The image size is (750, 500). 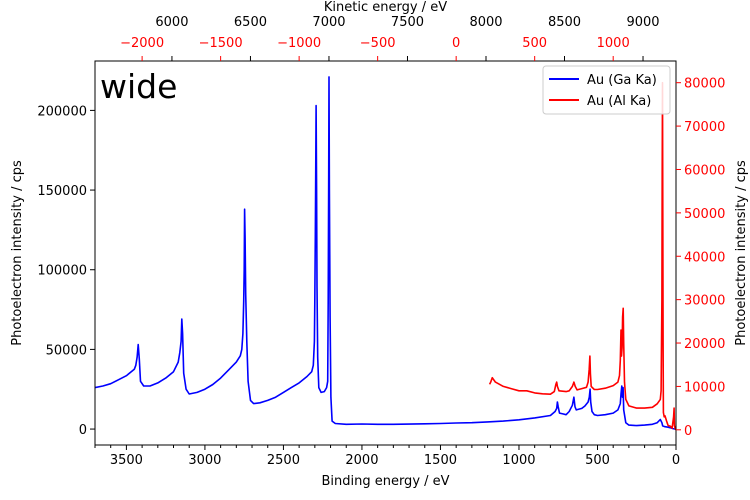 I want to click on x-tick-label-top: 8000, so click(x=485, y=22).